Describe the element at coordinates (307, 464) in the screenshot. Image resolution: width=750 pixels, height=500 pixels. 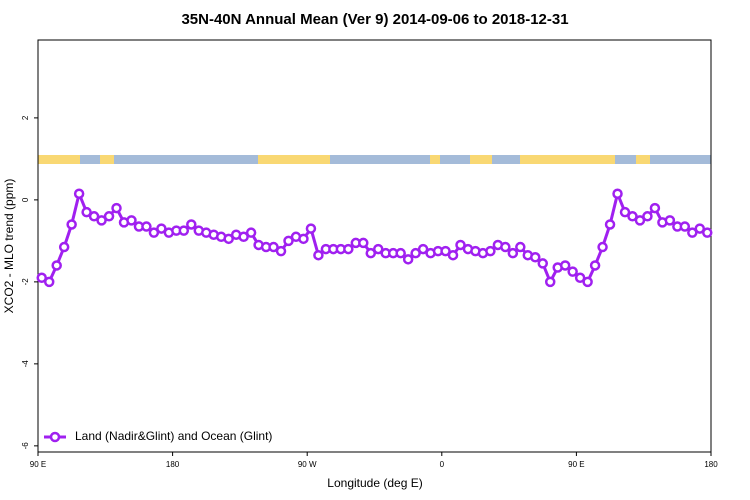
I see `x-tick-label: 90 W` at that location.